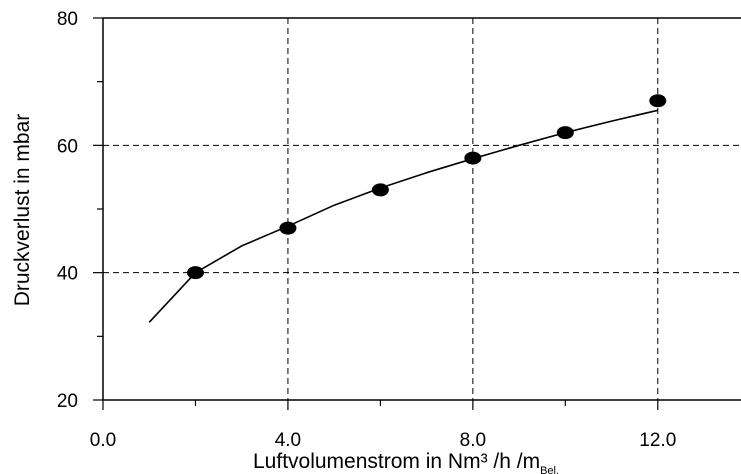 The width and height of the screenshot is (741, 474). Describe the element at coordinates (67, 401) in the screenshot. I see `y-tick-label: 20` at that location.